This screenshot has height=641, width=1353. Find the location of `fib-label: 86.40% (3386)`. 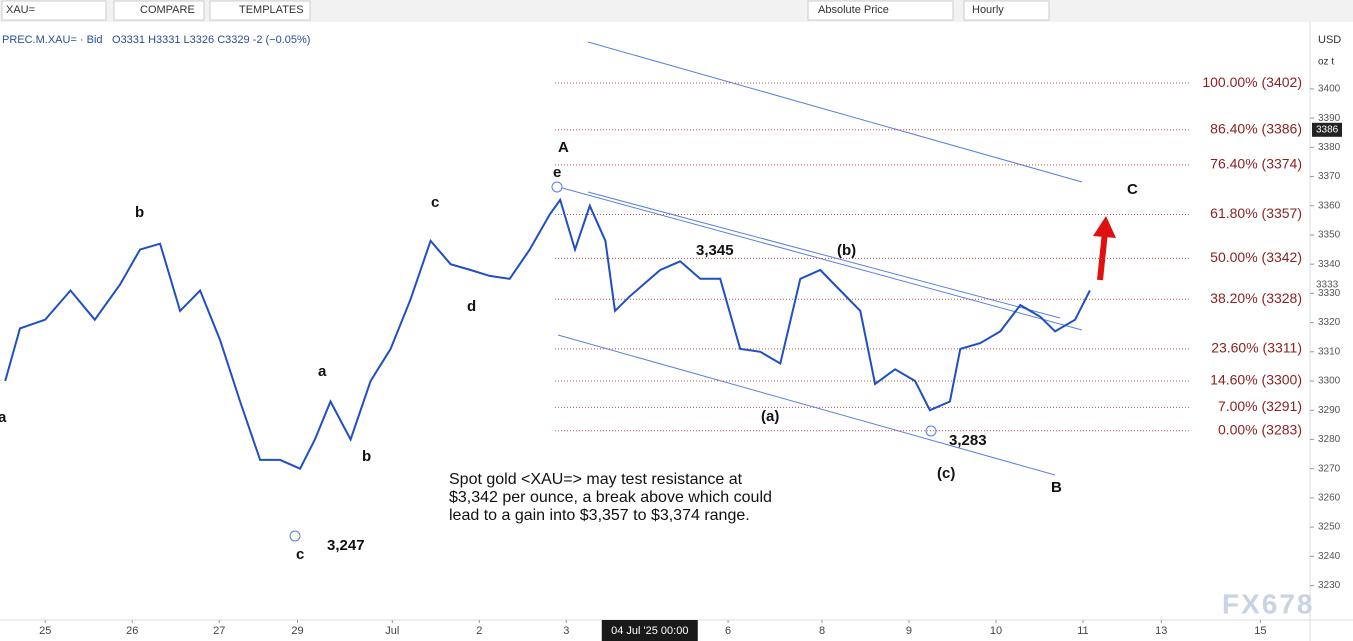

fib-label: 86.40% (3386) is located at coordinates (1256, 129).